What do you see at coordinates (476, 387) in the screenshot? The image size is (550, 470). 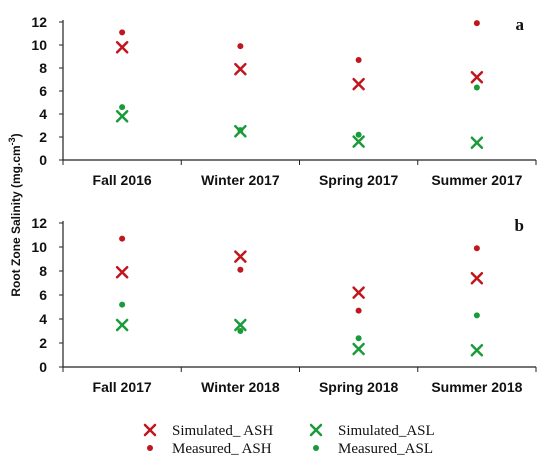 I see `x-tick-label: Summer 2018` at bounding box center [476, 387].